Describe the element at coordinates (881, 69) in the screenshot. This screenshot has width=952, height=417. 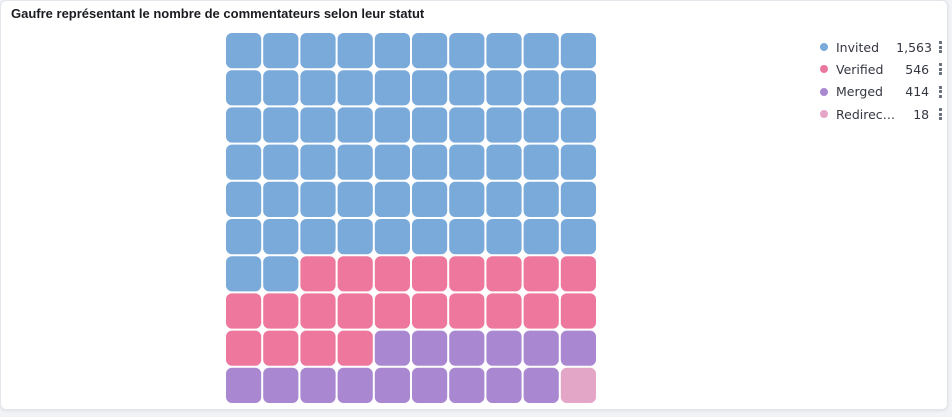
I see `legend-item-verified: Verified 546` at that location.